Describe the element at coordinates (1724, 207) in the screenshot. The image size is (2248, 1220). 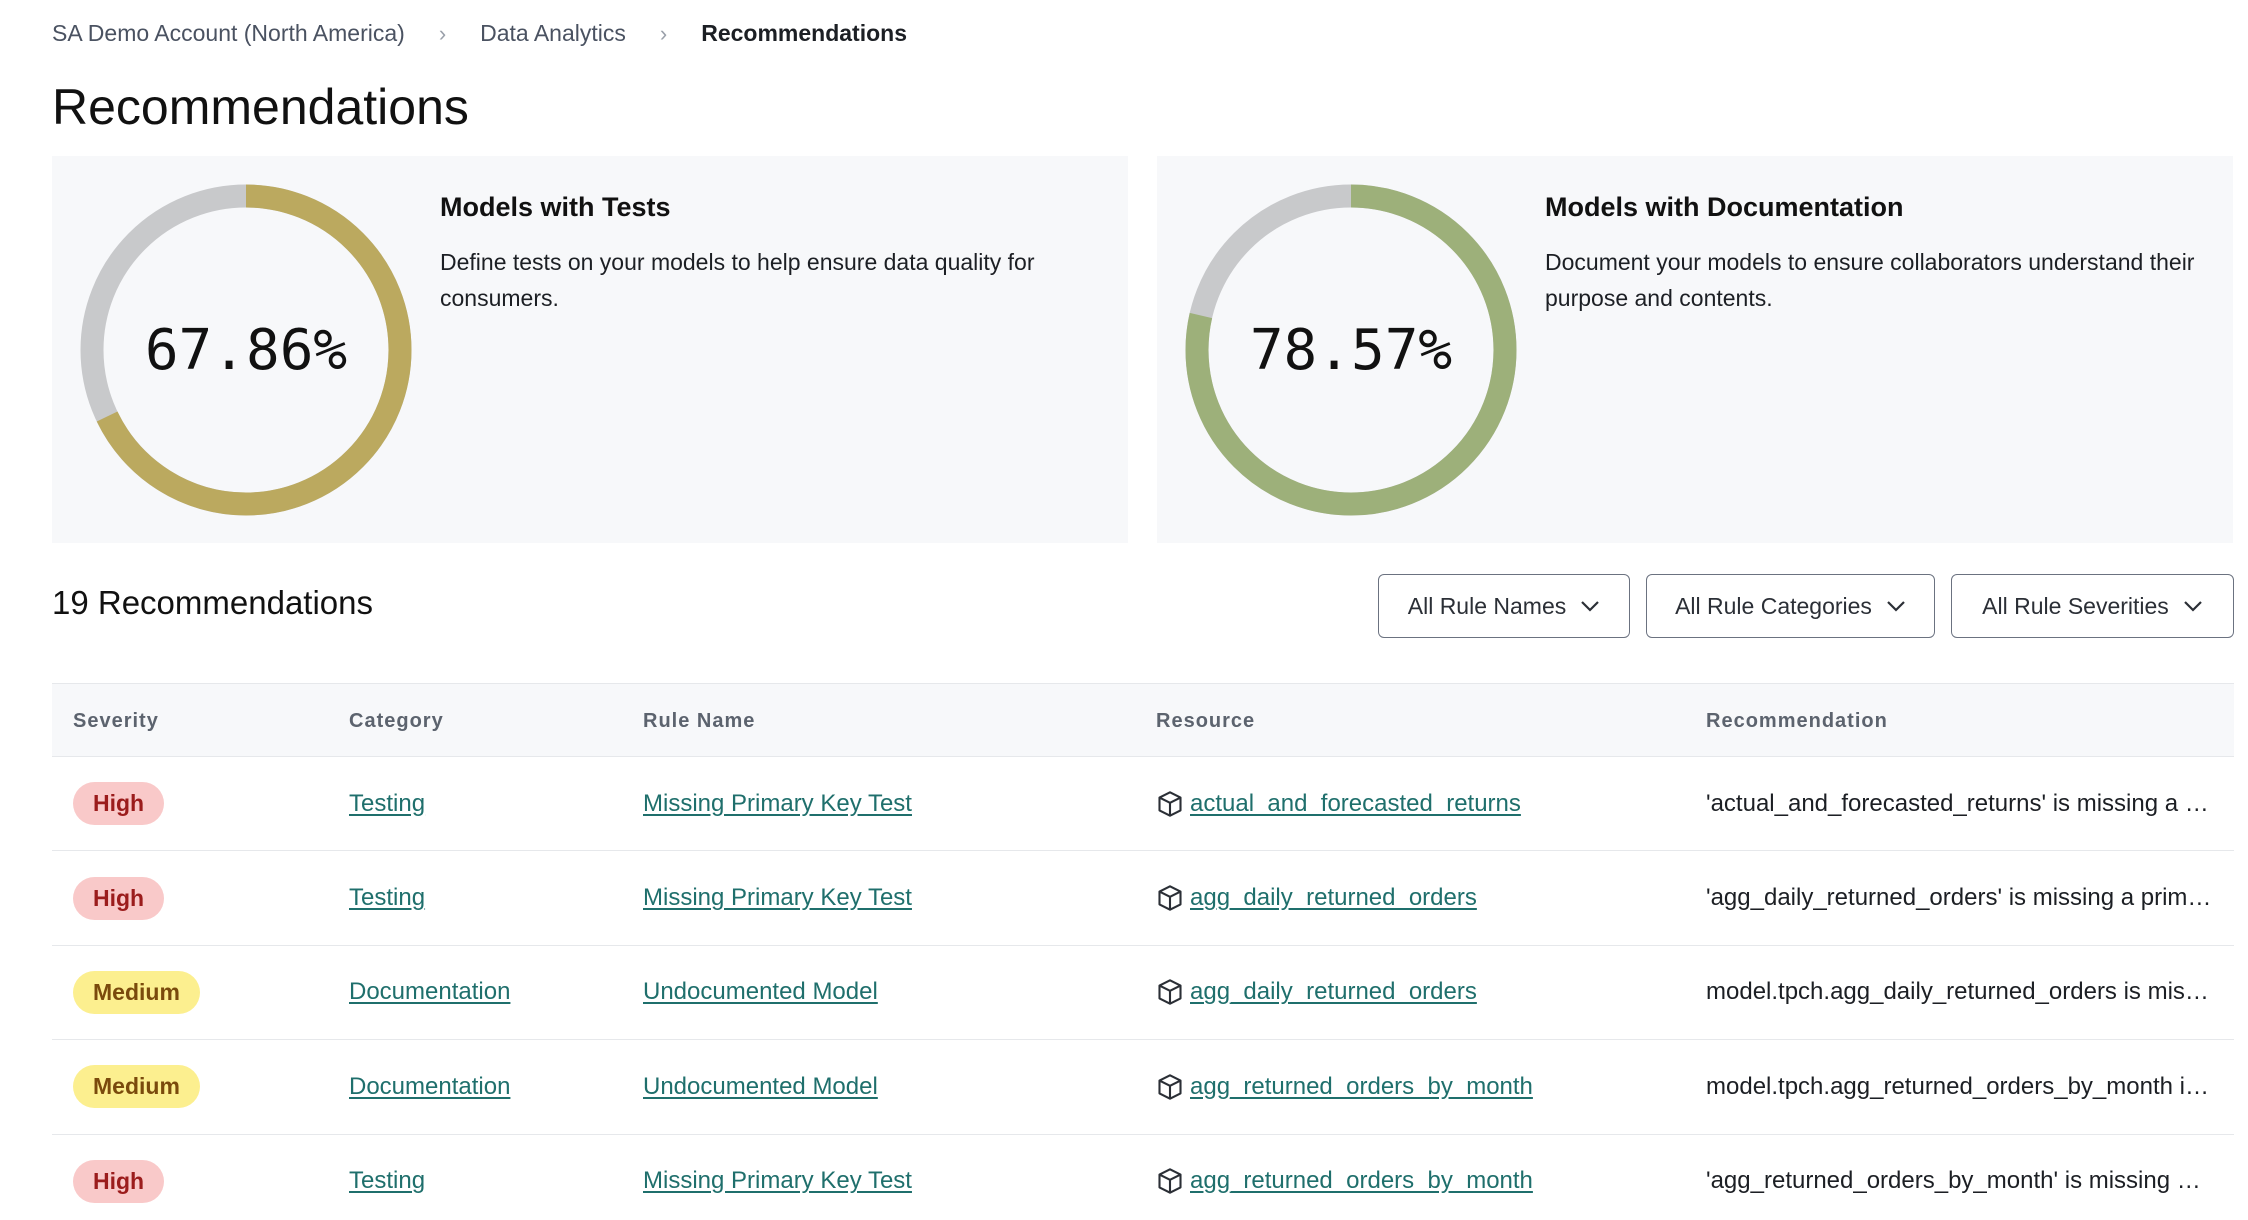
I see `card-title: Models with Documentation` at that location.